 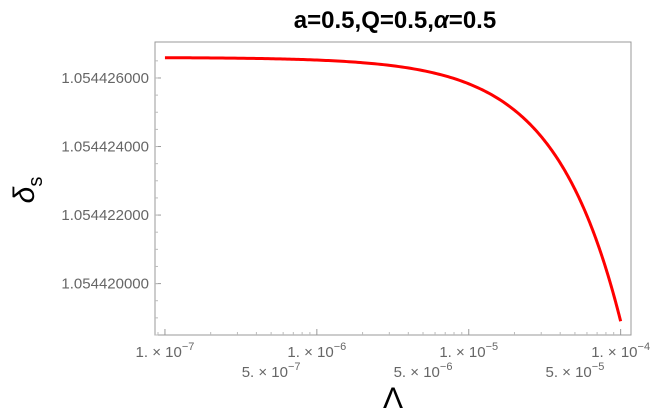 What do you see at coordinates (27, 190) in the screenshot?
I see `y-axis-label: δs` at bounding box center [27, 190].